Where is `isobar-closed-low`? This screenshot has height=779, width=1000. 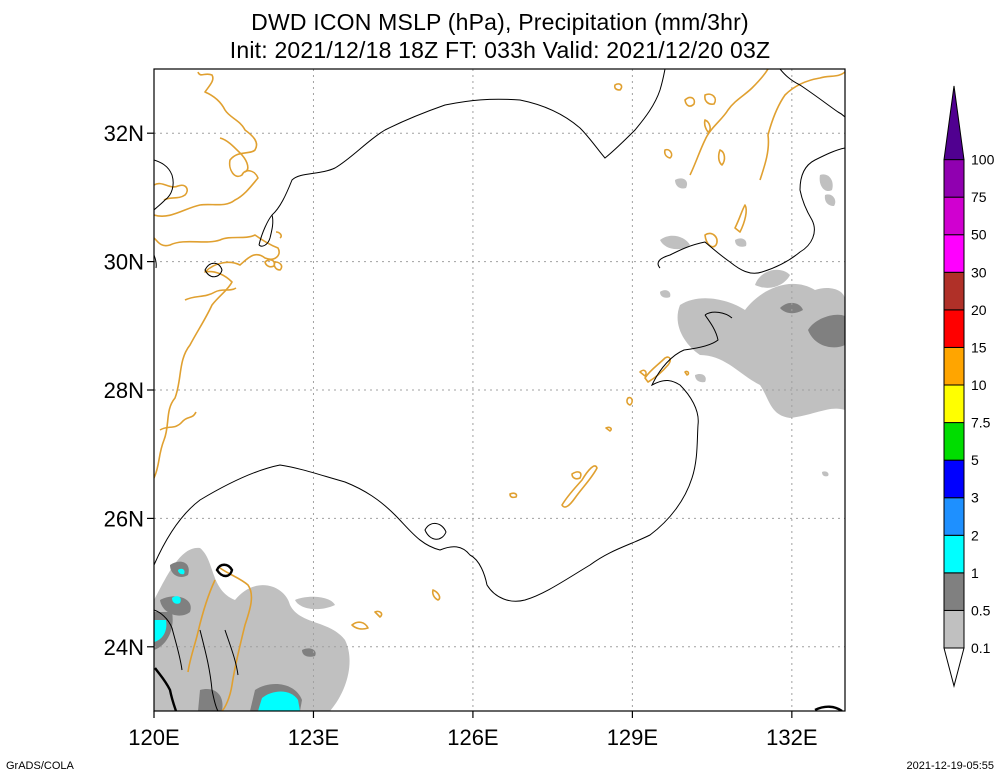 isobar-closed-low is located at coordinates (224, 570).